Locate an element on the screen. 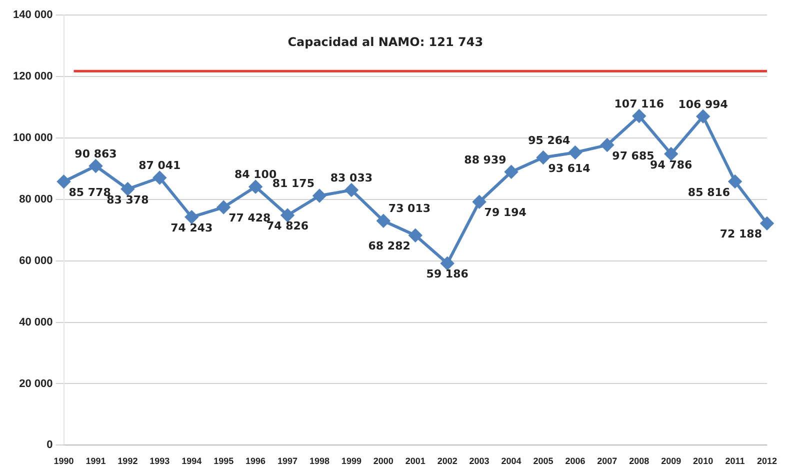  data-label: 79 194 is located at coordinates (505, 213).